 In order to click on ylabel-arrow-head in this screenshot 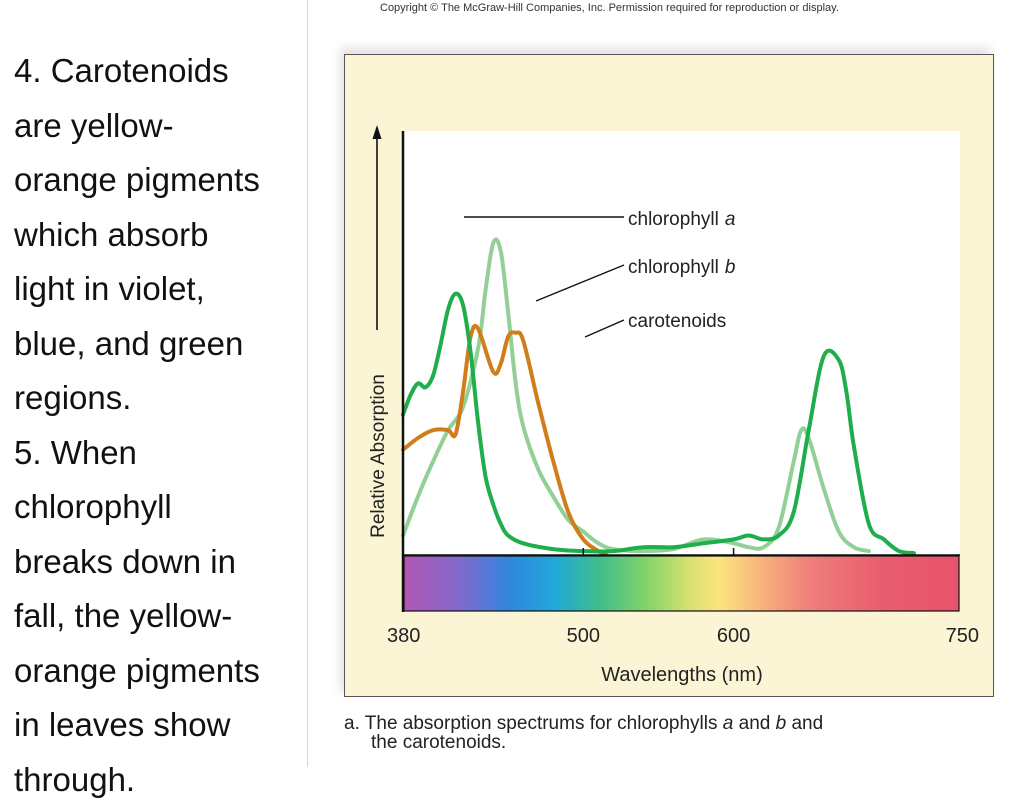, I will do `click(377, 132)`.